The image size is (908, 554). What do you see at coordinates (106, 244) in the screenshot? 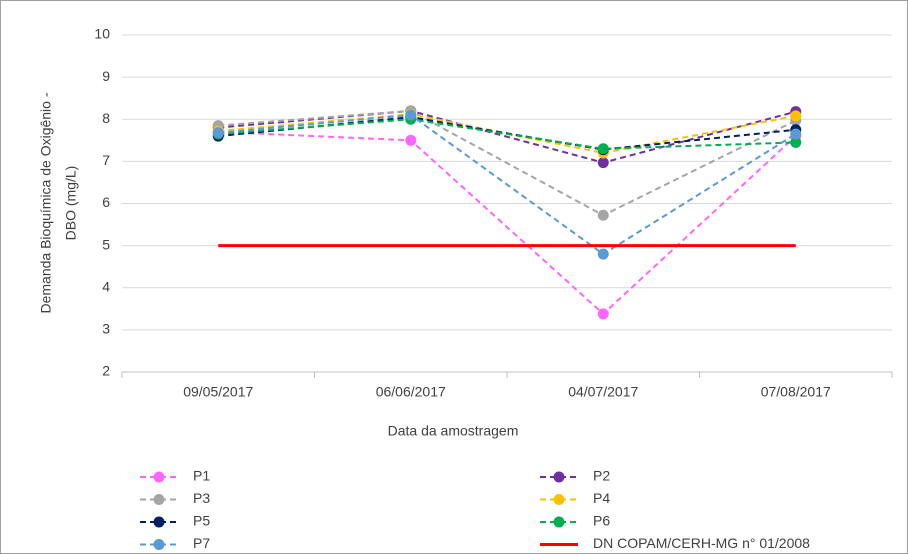
I see `y-tick-label: 5` at bounding box center [106, 244].